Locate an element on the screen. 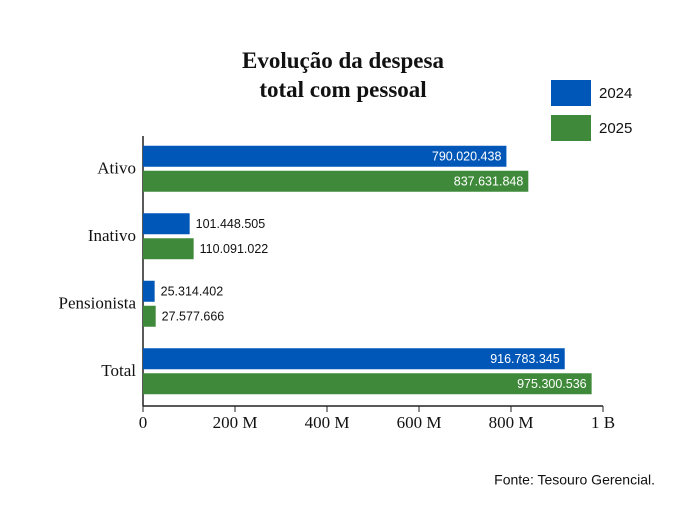 This screenshot has width=685, height=515. value-label: 837.631.848 is located at coordinates (489, 182).